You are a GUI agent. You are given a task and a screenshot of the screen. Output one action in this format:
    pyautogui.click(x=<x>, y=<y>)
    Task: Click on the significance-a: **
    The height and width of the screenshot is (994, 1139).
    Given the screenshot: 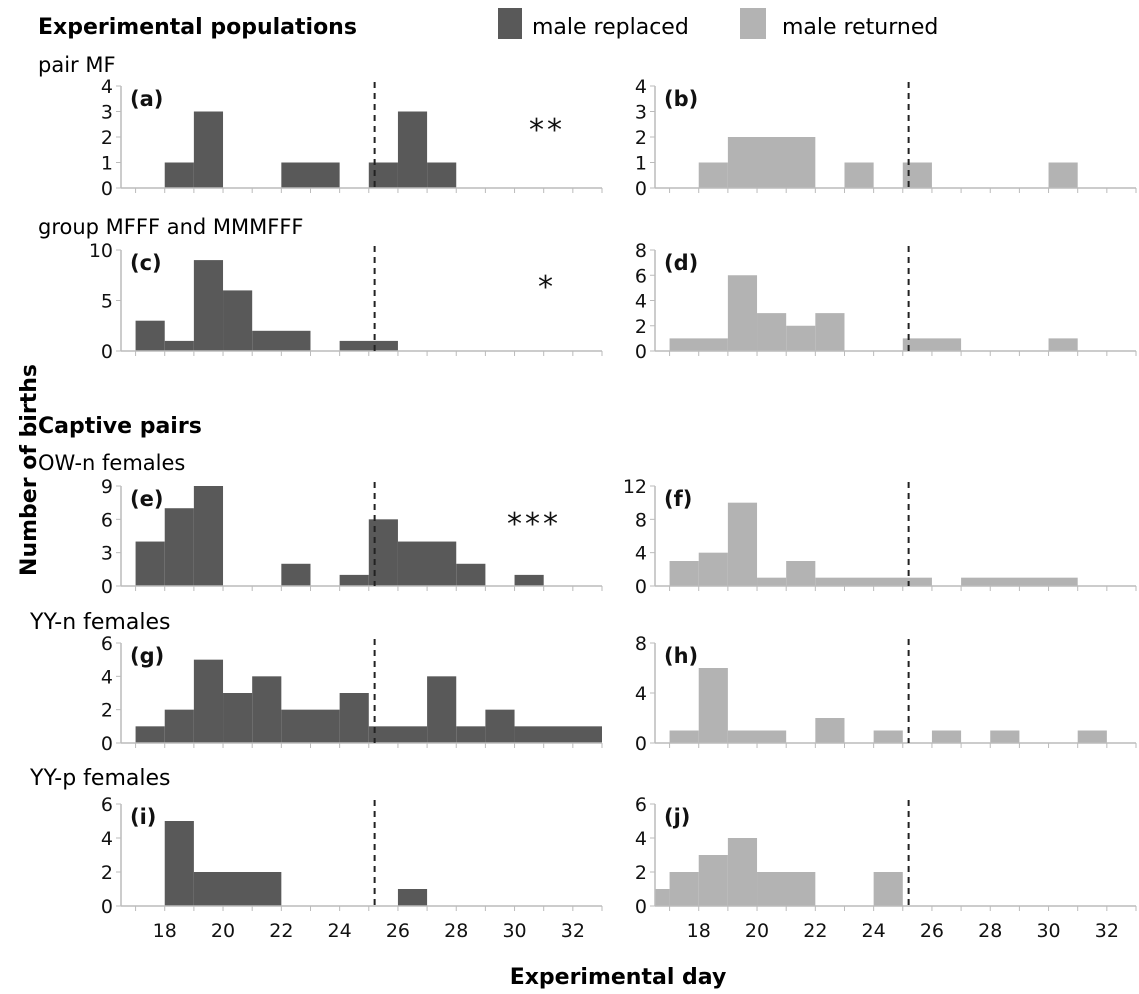 What is the action you would take?
    pyautogui.click(x=547, y=130)
    